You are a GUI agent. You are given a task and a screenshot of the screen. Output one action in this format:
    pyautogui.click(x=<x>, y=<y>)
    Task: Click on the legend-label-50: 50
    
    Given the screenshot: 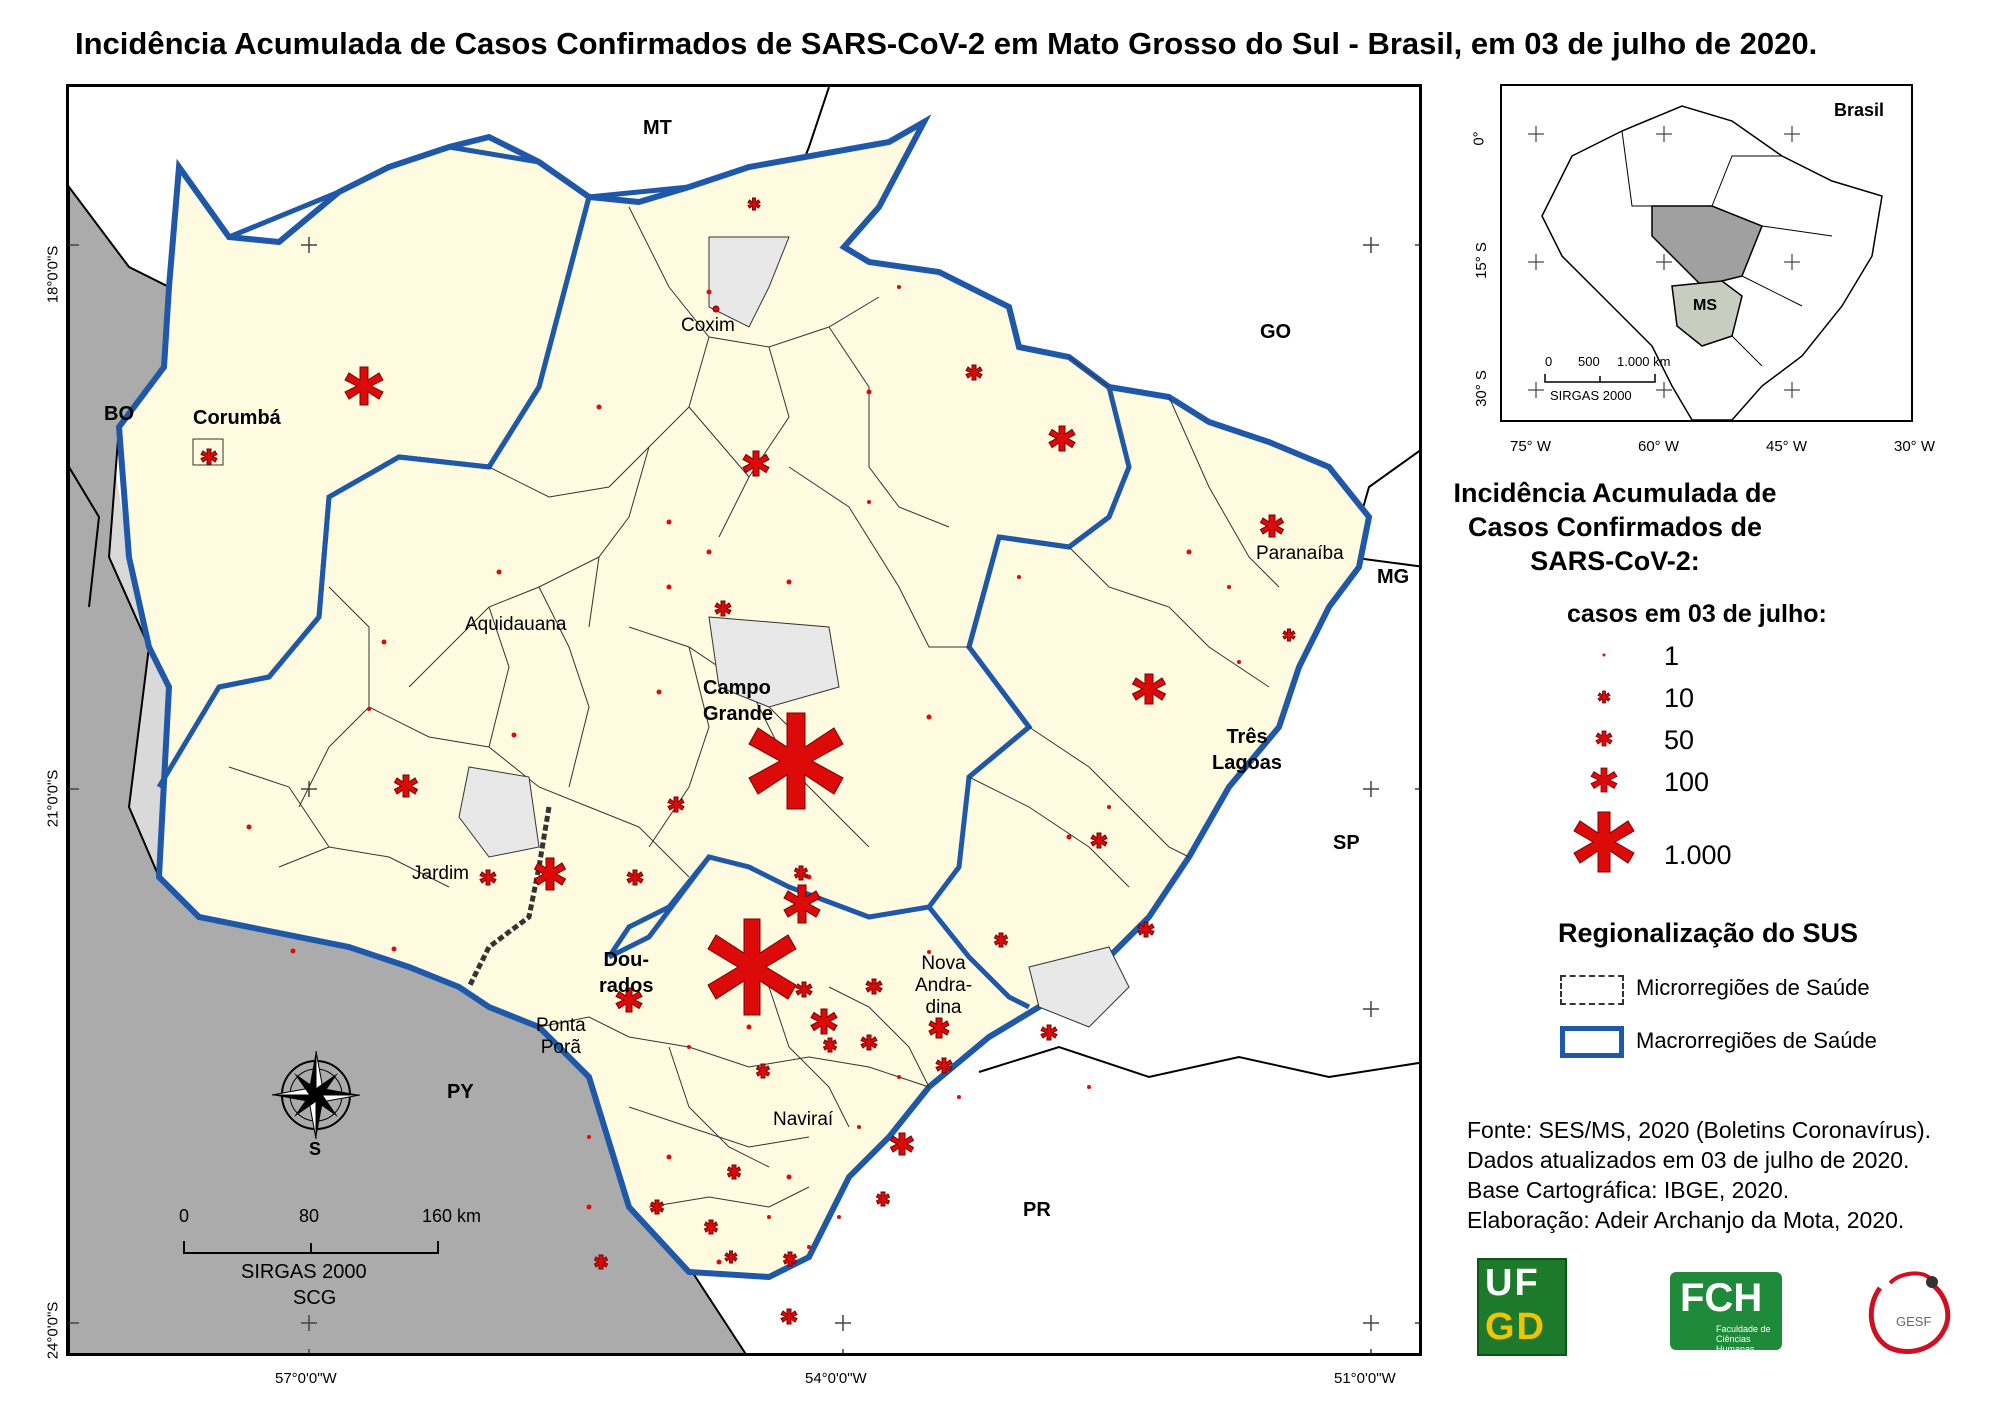 What is the action you would take?
    pyautogui.click(x=1679, y=740)
    